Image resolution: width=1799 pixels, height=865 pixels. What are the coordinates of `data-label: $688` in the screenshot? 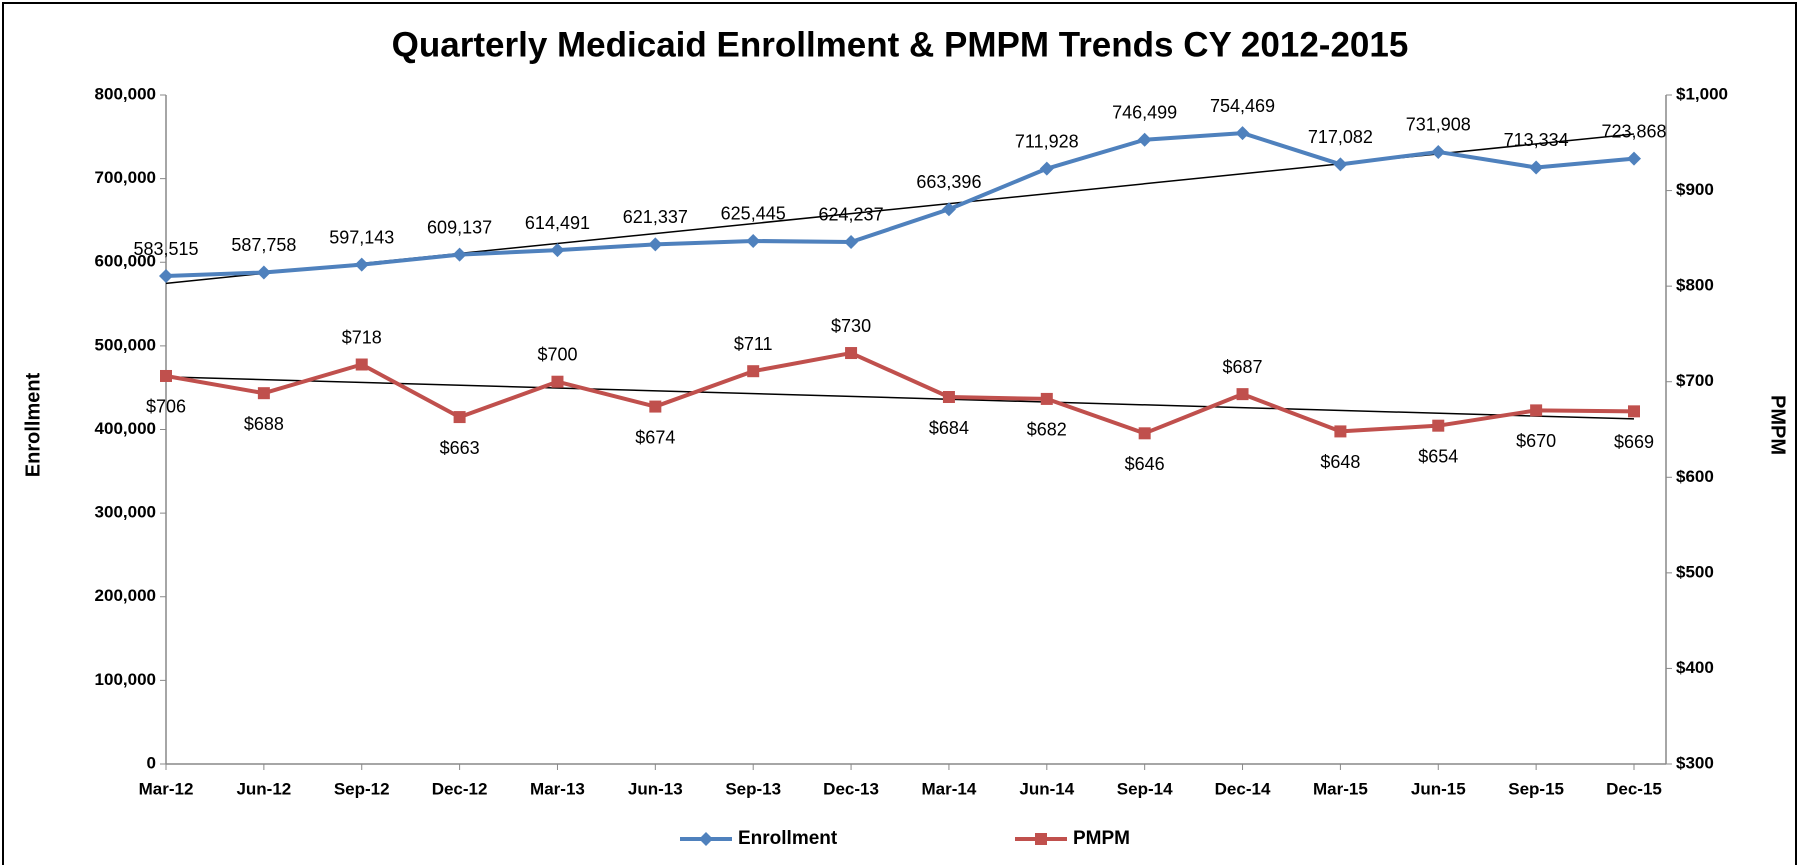 It's located at (264, 424).